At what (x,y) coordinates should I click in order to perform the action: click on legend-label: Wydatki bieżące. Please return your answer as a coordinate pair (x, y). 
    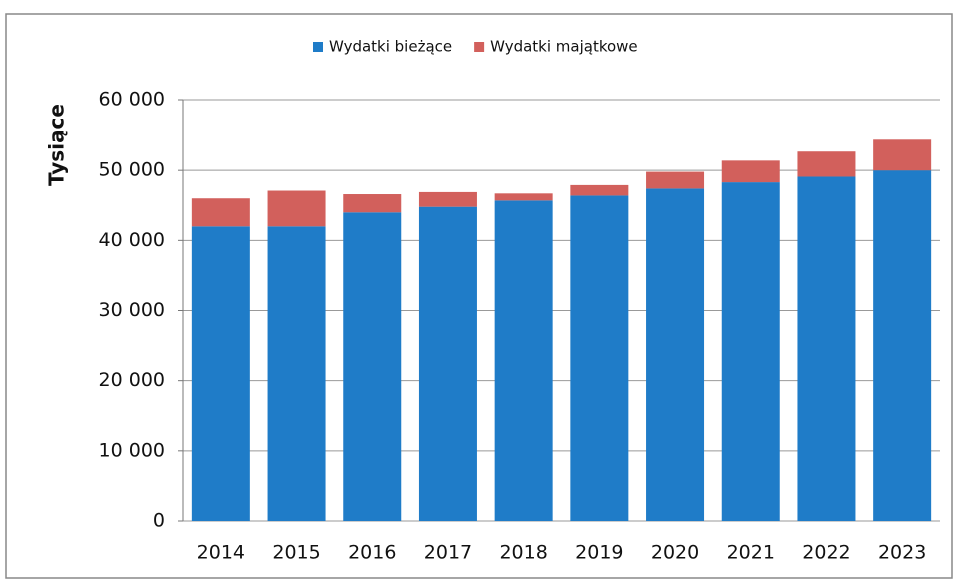
    Looking at the image, I should click on (390, 47).